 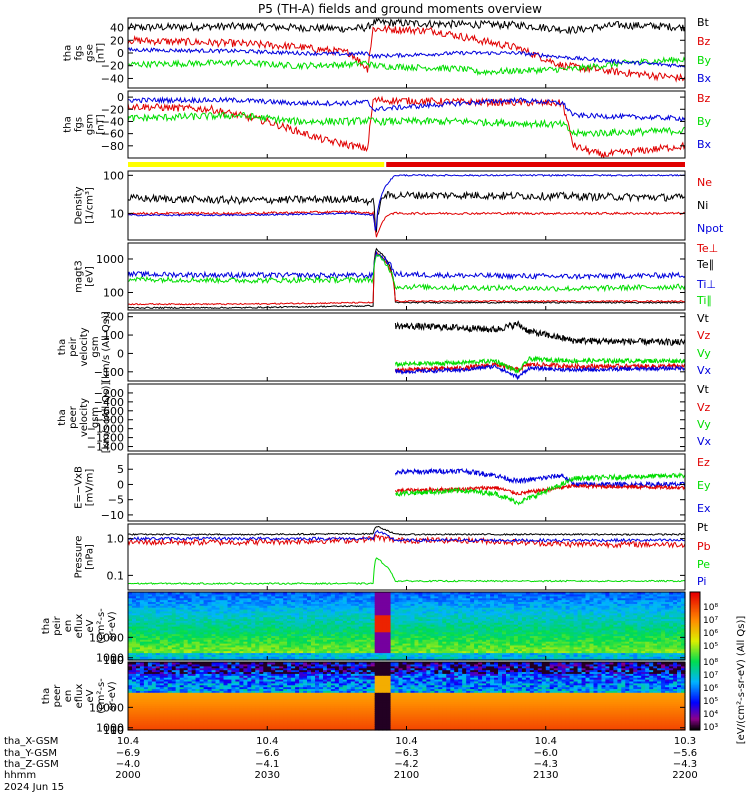 What do you see at coordinates (704, 370) in the screenshot?
I see `legend-entry: Vx` at bounding box center [704, 370].